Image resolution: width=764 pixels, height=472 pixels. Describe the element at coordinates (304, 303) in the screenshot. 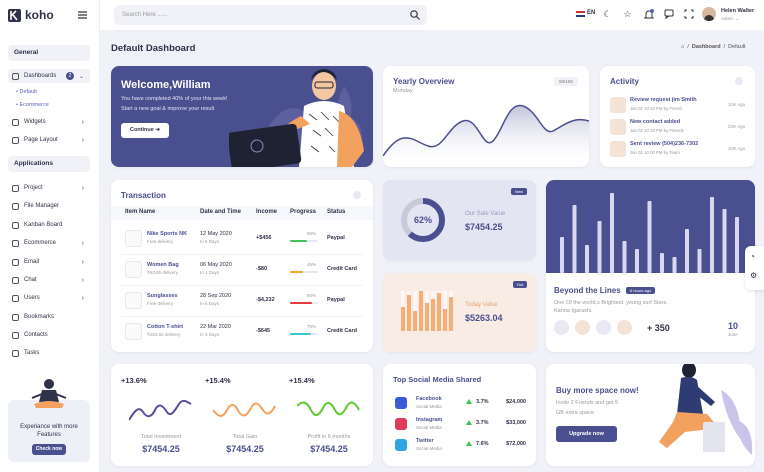

I see `progress-bar` at that location.